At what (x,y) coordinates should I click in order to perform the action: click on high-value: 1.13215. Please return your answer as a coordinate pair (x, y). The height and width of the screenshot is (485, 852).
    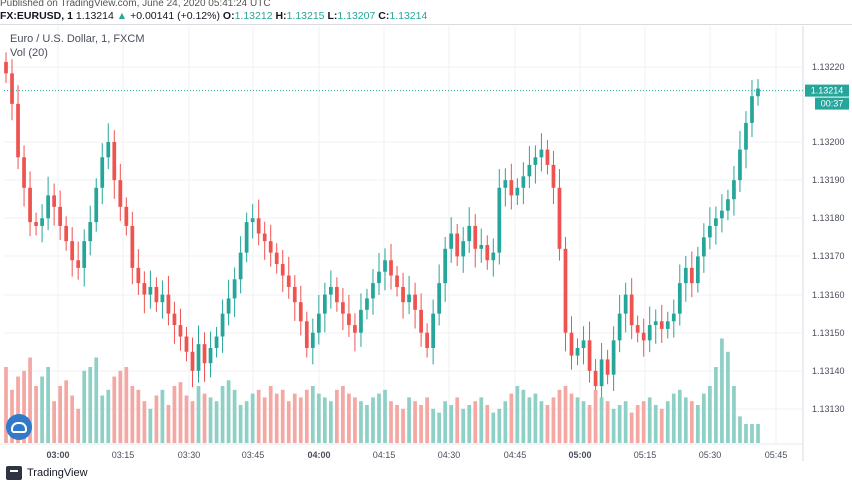
    Looking at the image, I should click on (305, 16).